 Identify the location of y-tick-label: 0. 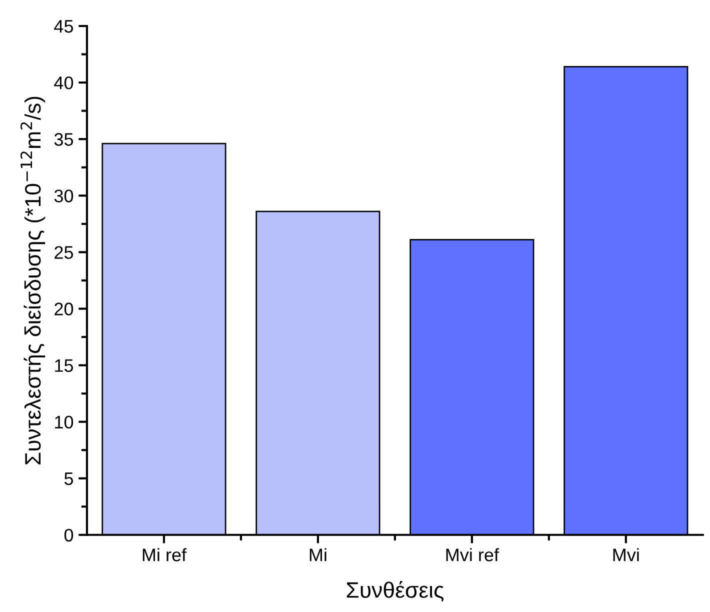
(69, 535).